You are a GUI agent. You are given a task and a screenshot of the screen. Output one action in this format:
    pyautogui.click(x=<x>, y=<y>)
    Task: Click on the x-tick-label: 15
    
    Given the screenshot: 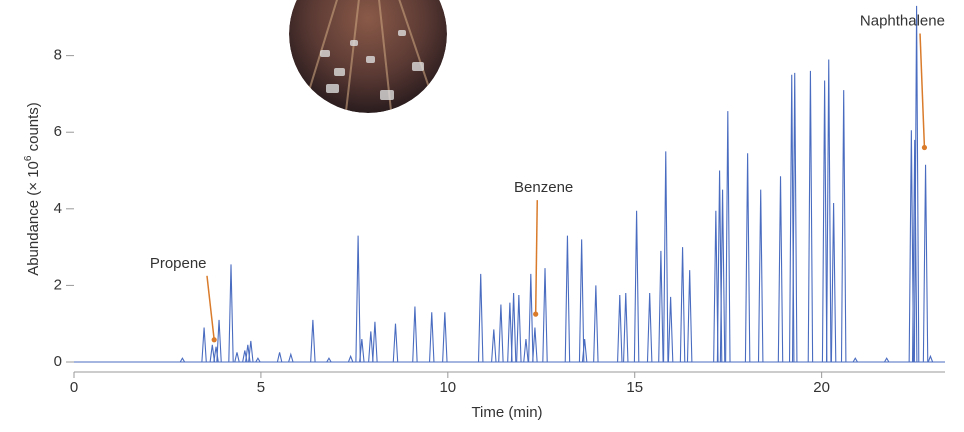 What is the action you would take?
    pyautogui.click(x=634, y=387)
    